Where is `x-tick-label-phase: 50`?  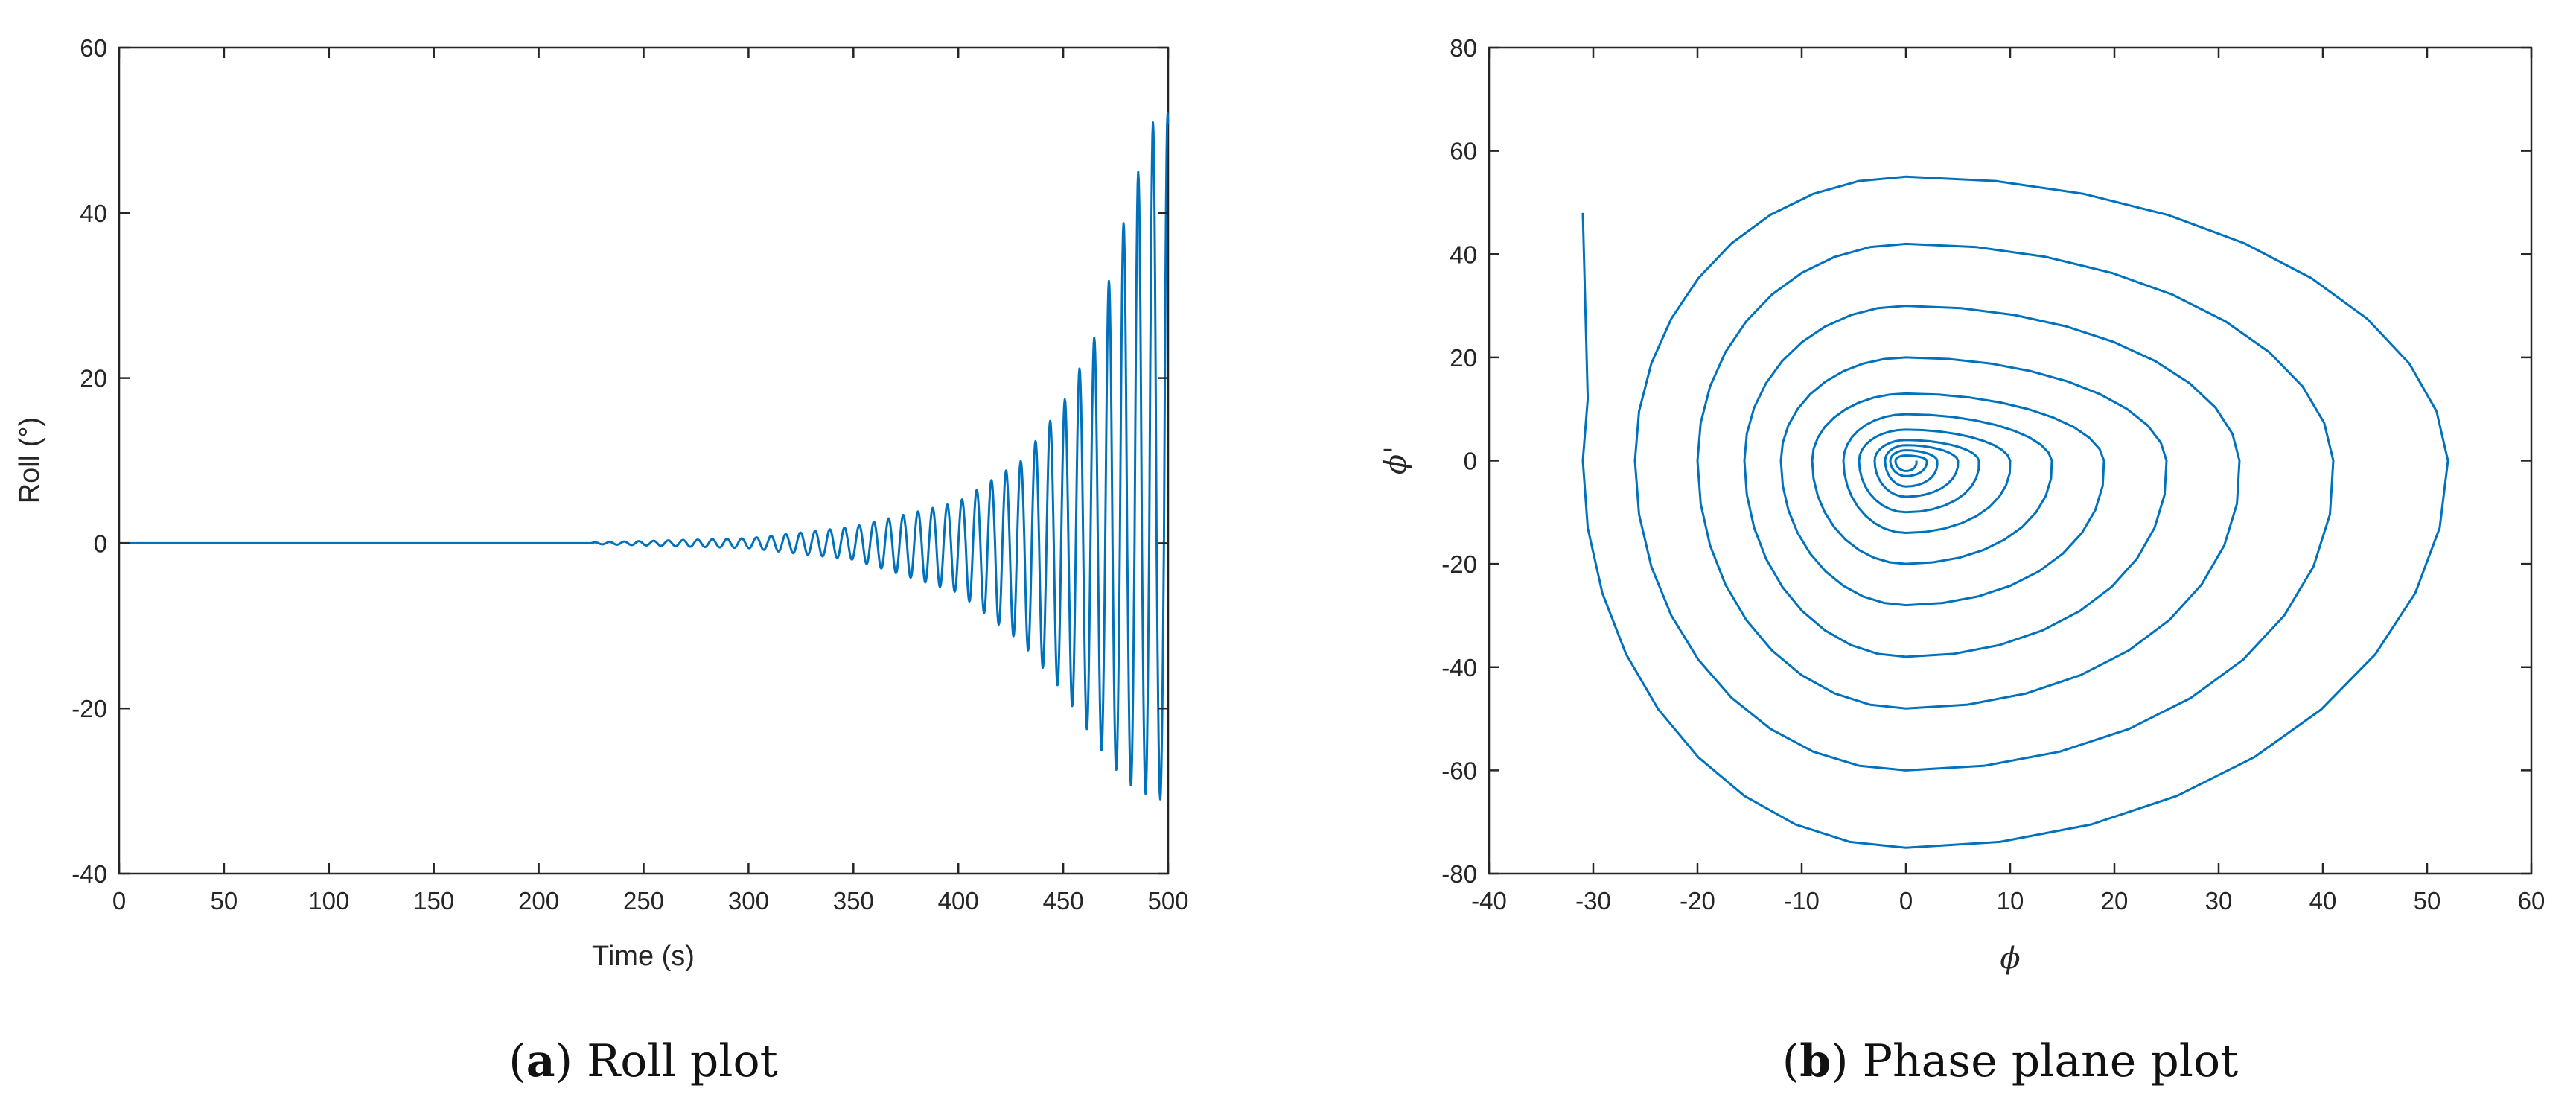 x-tick-label-phase: 50 is located at coordinates (2427, 901).